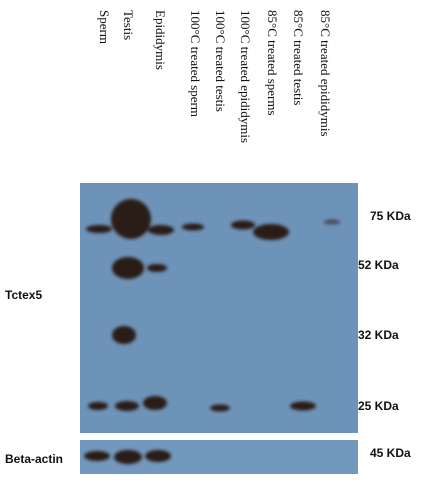  I want to click on row-label: Beta-actin, so click(34, 459).